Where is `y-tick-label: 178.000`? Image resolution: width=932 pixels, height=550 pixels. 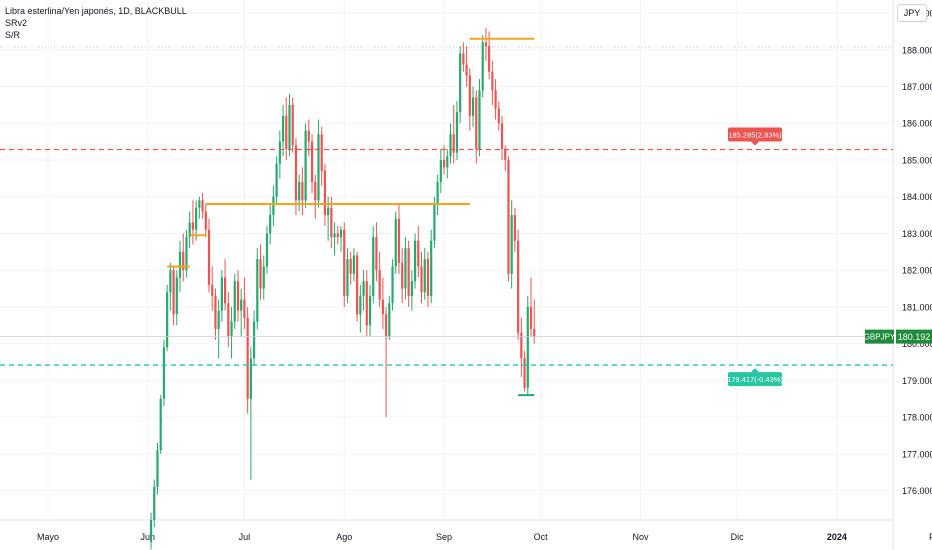 y-tick-label: 178.000 is located at coordinates (917, 418).